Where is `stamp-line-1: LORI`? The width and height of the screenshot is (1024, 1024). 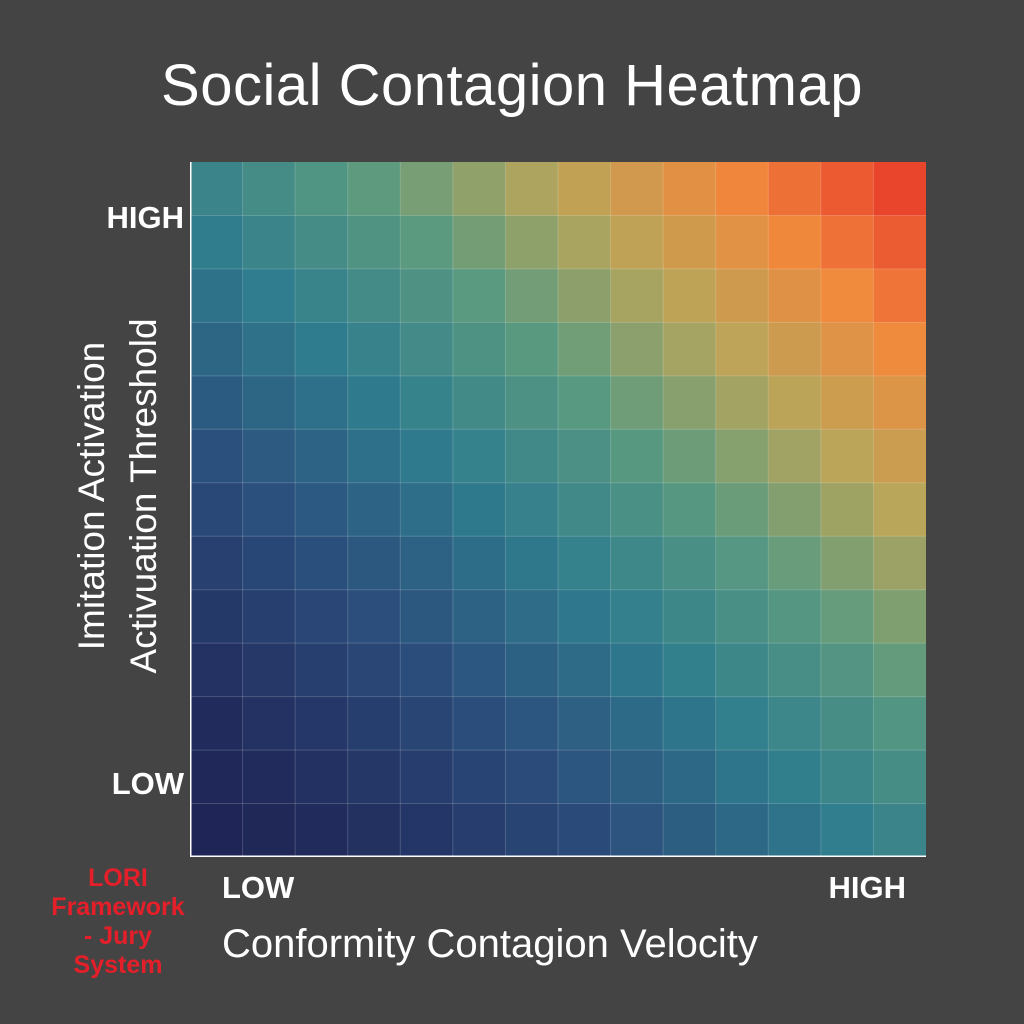
stamp-line-1: LORI is located at coordinates (118, 878).